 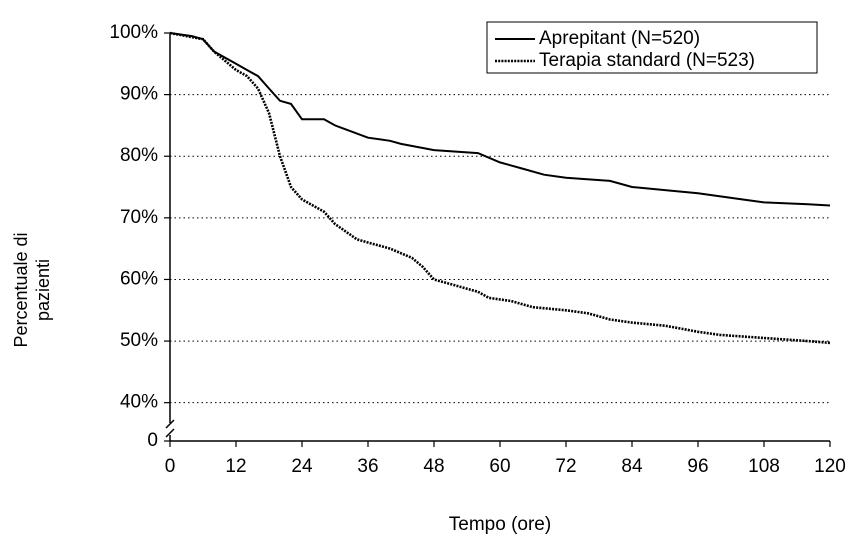 I want to click on y-tick-label: 0, so click(x=152, y=440).